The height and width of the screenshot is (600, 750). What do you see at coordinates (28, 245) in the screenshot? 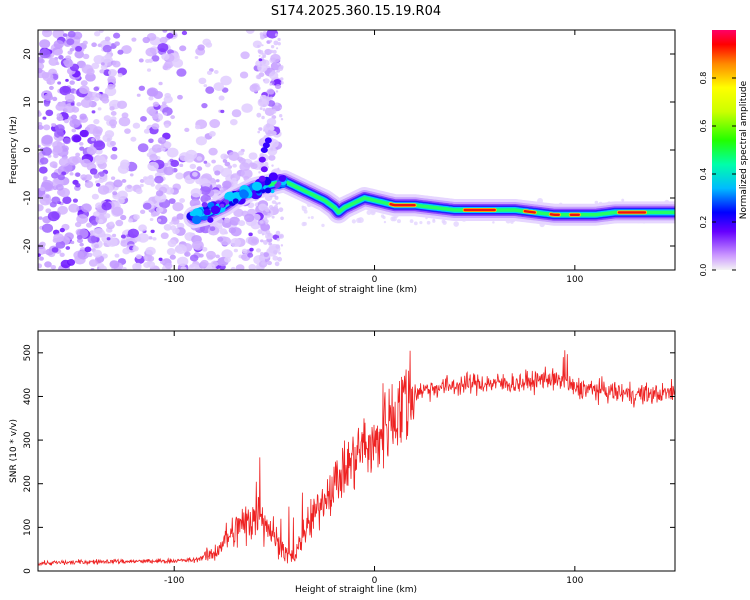
I see `spectrogram-y-tick-label: -20` at bounding box center [28, 245].